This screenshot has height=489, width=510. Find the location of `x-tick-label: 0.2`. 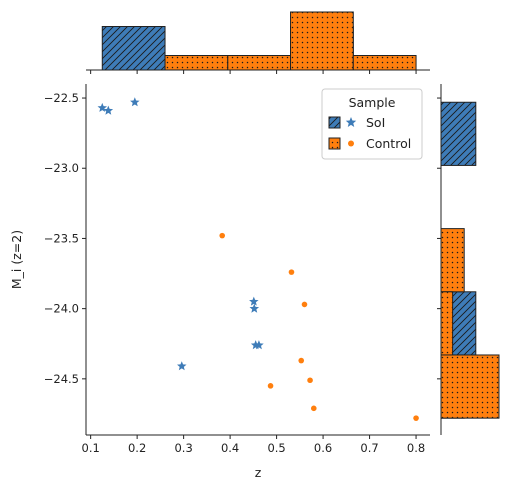

x-tick-label: 0.2 is located at coordinates (137, 448).